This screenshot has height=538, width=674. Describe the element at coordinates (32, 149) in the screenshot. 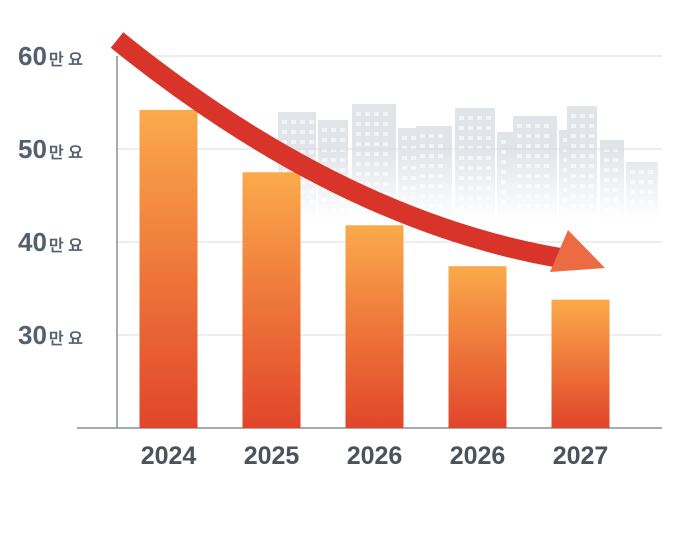

I see `y-tick-value: 50` at that location.